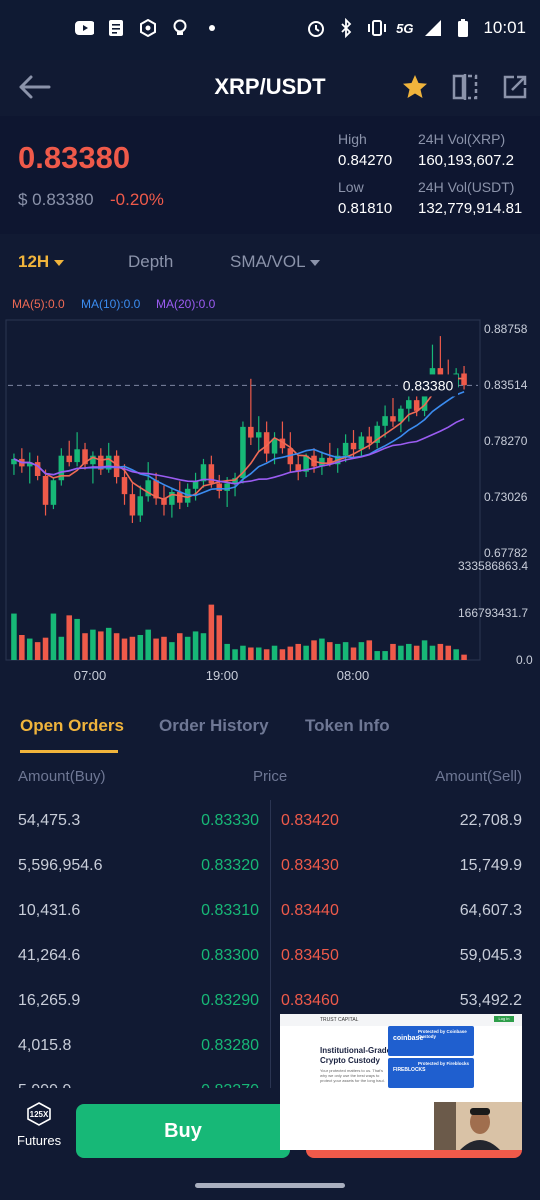 This screenshot has width=540, height=1200. Describe the element at coordinates (69, 751) in the screenshot. I see `active-tab-underline` at that location.